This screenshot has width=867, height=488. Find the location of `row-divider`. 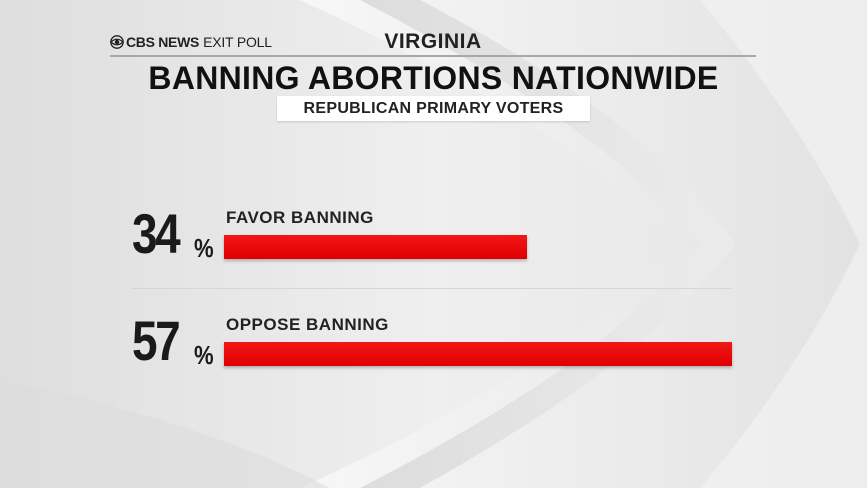

row-divider is located at coordinates (432, 288).